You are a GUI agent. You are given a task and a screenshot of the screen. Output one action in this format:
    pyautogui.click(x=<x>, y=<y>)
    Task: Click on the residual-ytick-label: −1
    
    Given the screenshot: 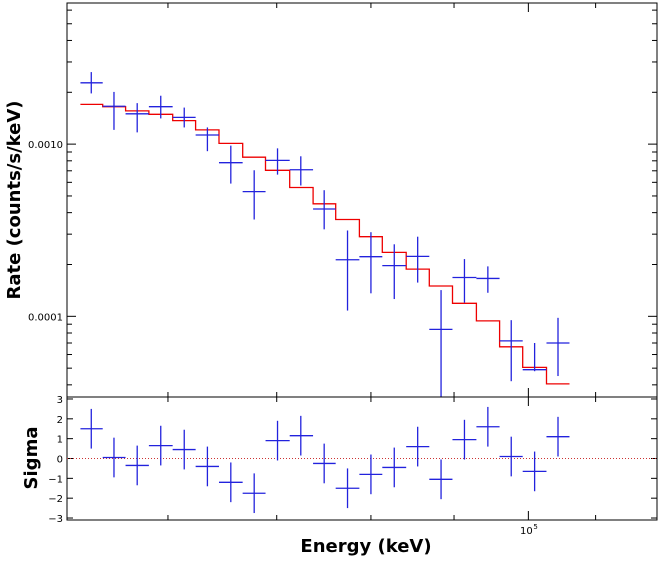 What is the action you would take?
    pyautogui.click(x=55, y=479)
    